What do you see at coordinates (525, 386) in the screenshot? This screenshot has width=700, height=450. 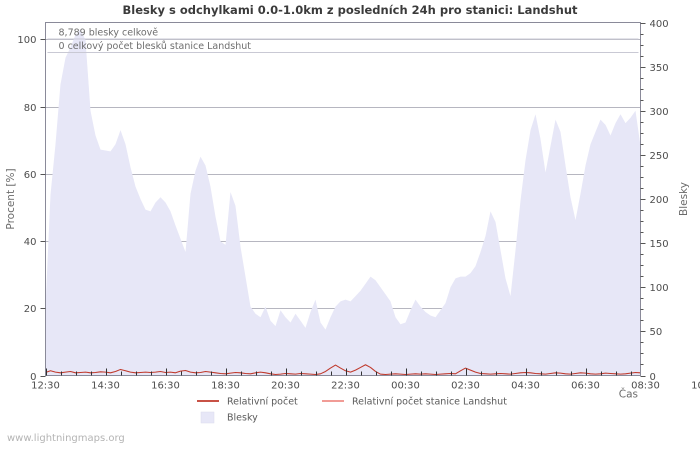 I see `svg-text: 04:30` at bounding box center [525, 386].